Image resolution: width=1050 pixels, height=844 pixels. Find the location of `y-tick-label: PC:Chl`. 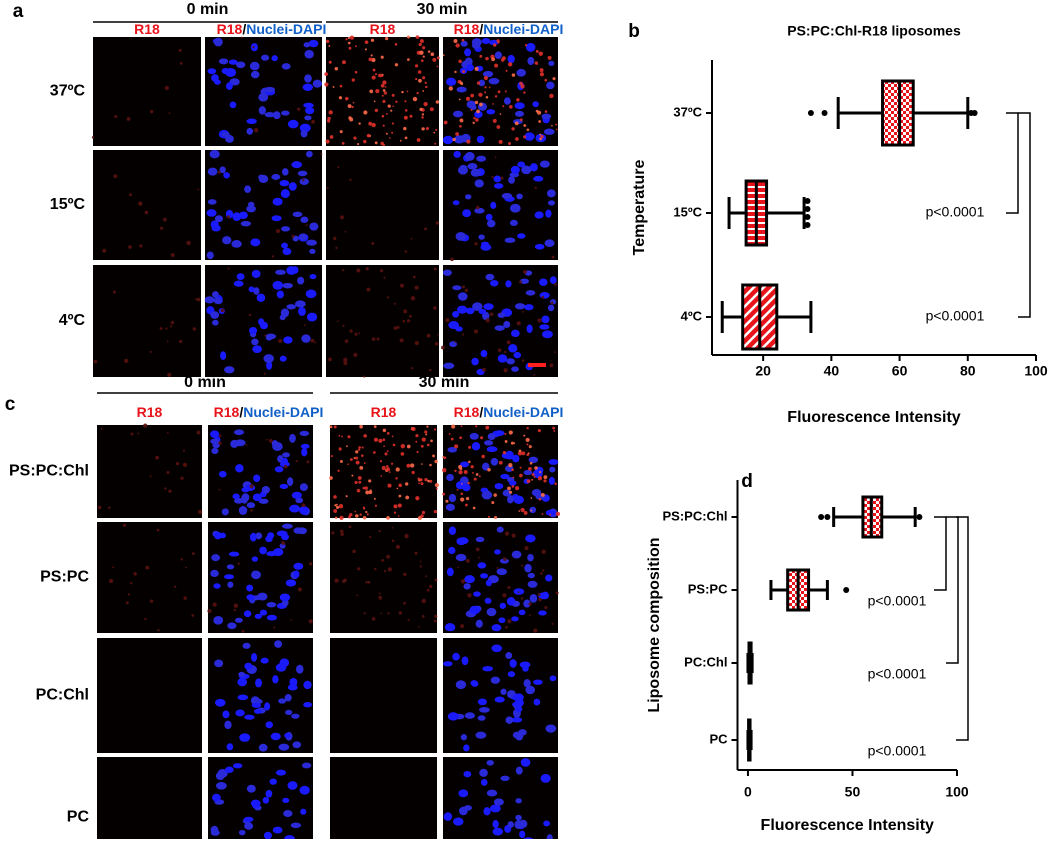

y-tick-label: PC:Chl is located at coordinates (705, 661).